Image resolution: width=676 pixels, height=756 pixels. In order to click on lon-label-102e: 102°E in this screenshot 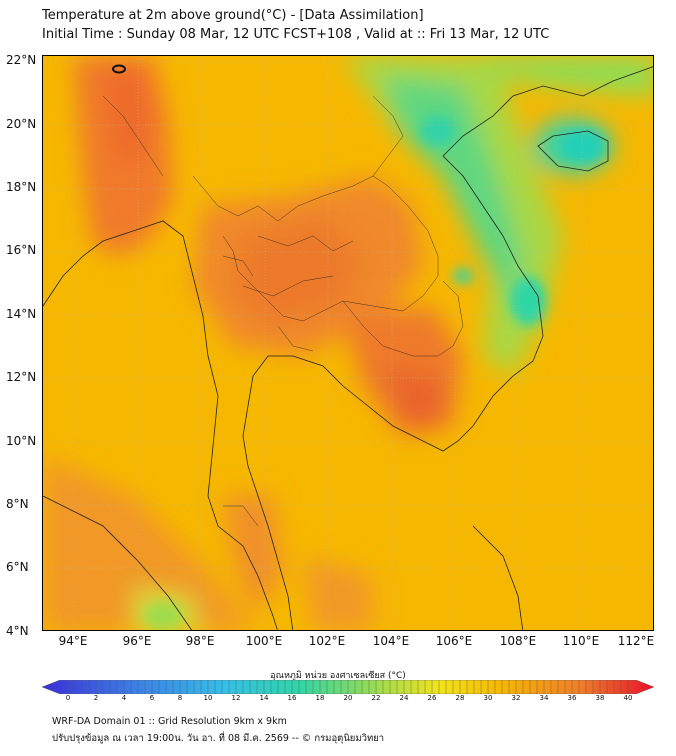, I will do `click(327, 641)`.